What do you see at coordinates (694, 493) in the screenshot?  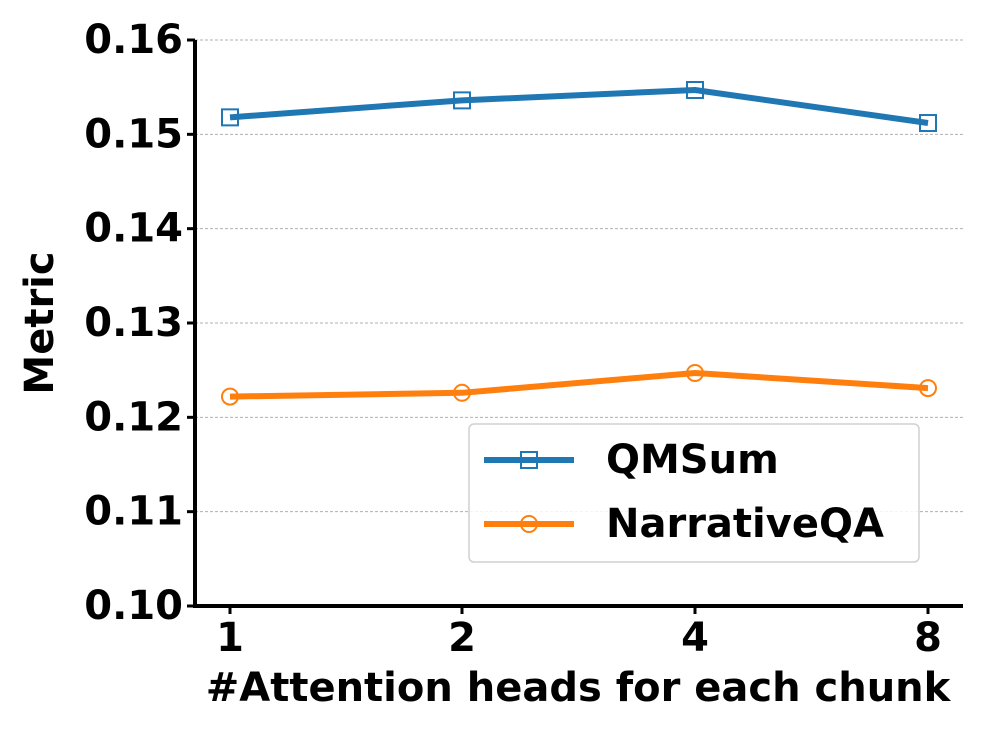 I see `legend-box` at bounding box center [694, 493].